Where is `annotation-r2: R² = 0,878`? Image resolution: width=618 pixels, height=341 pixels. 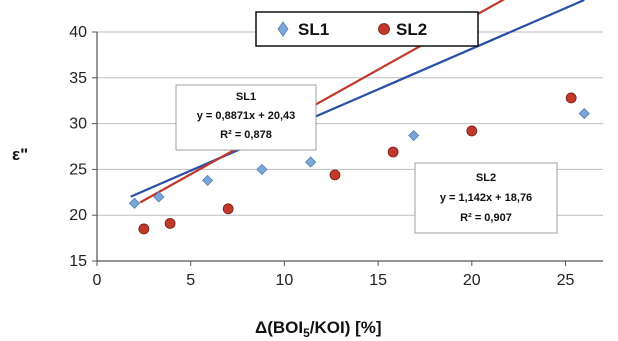
annotation-r2: R² = 0,878 is located at coordinates (246, 135).